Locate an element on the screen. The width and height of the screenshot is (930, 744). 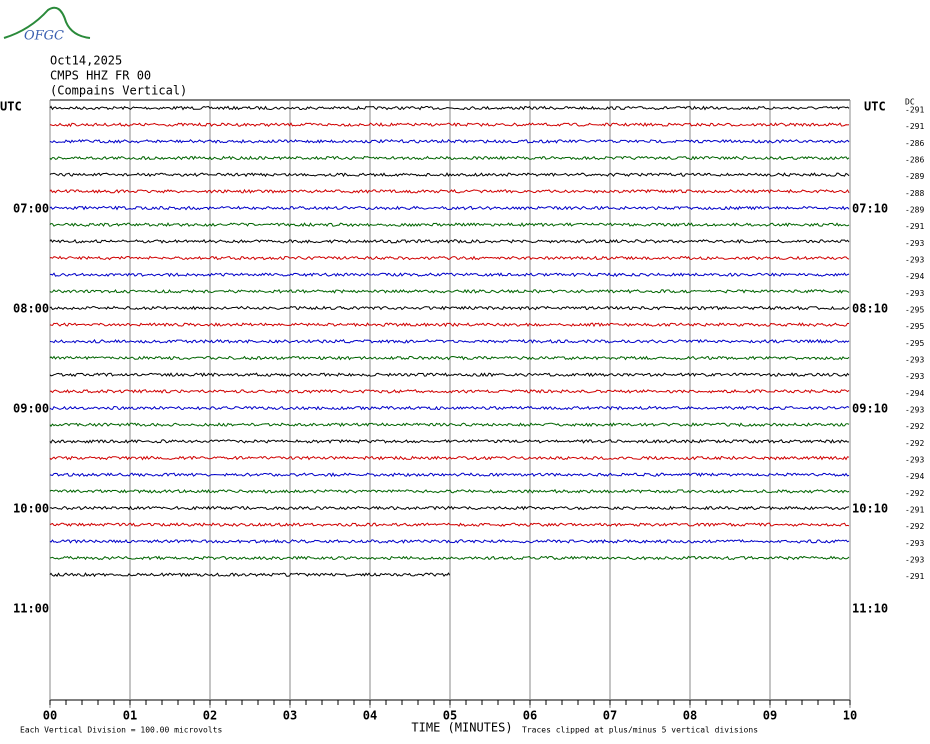
location: (Compains Vertical) is located at coordinates (118, 91).